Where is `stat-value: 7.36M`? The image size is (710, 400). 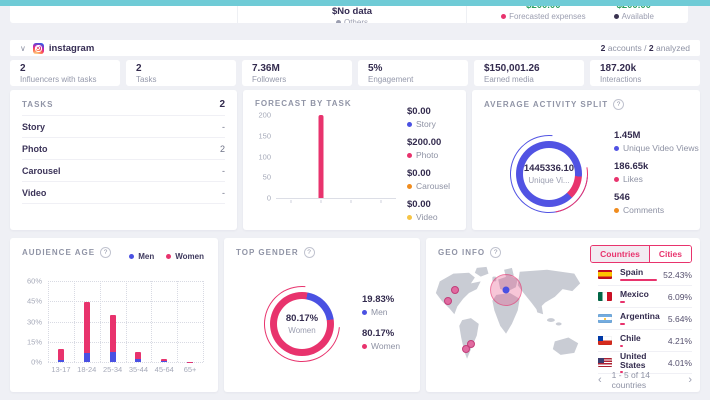
stat-value: 7.36M is located at coordinates (266, 68).